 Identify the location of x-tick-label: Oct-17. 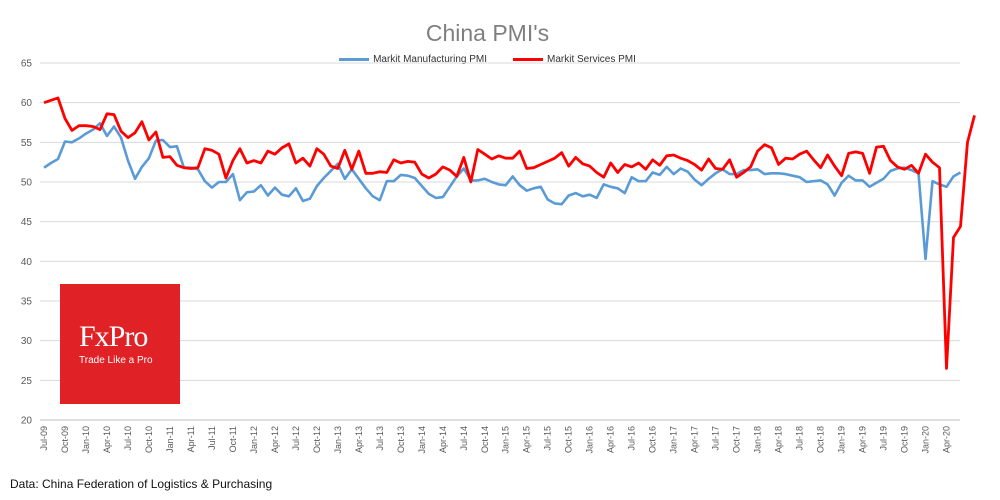
(737, 439).